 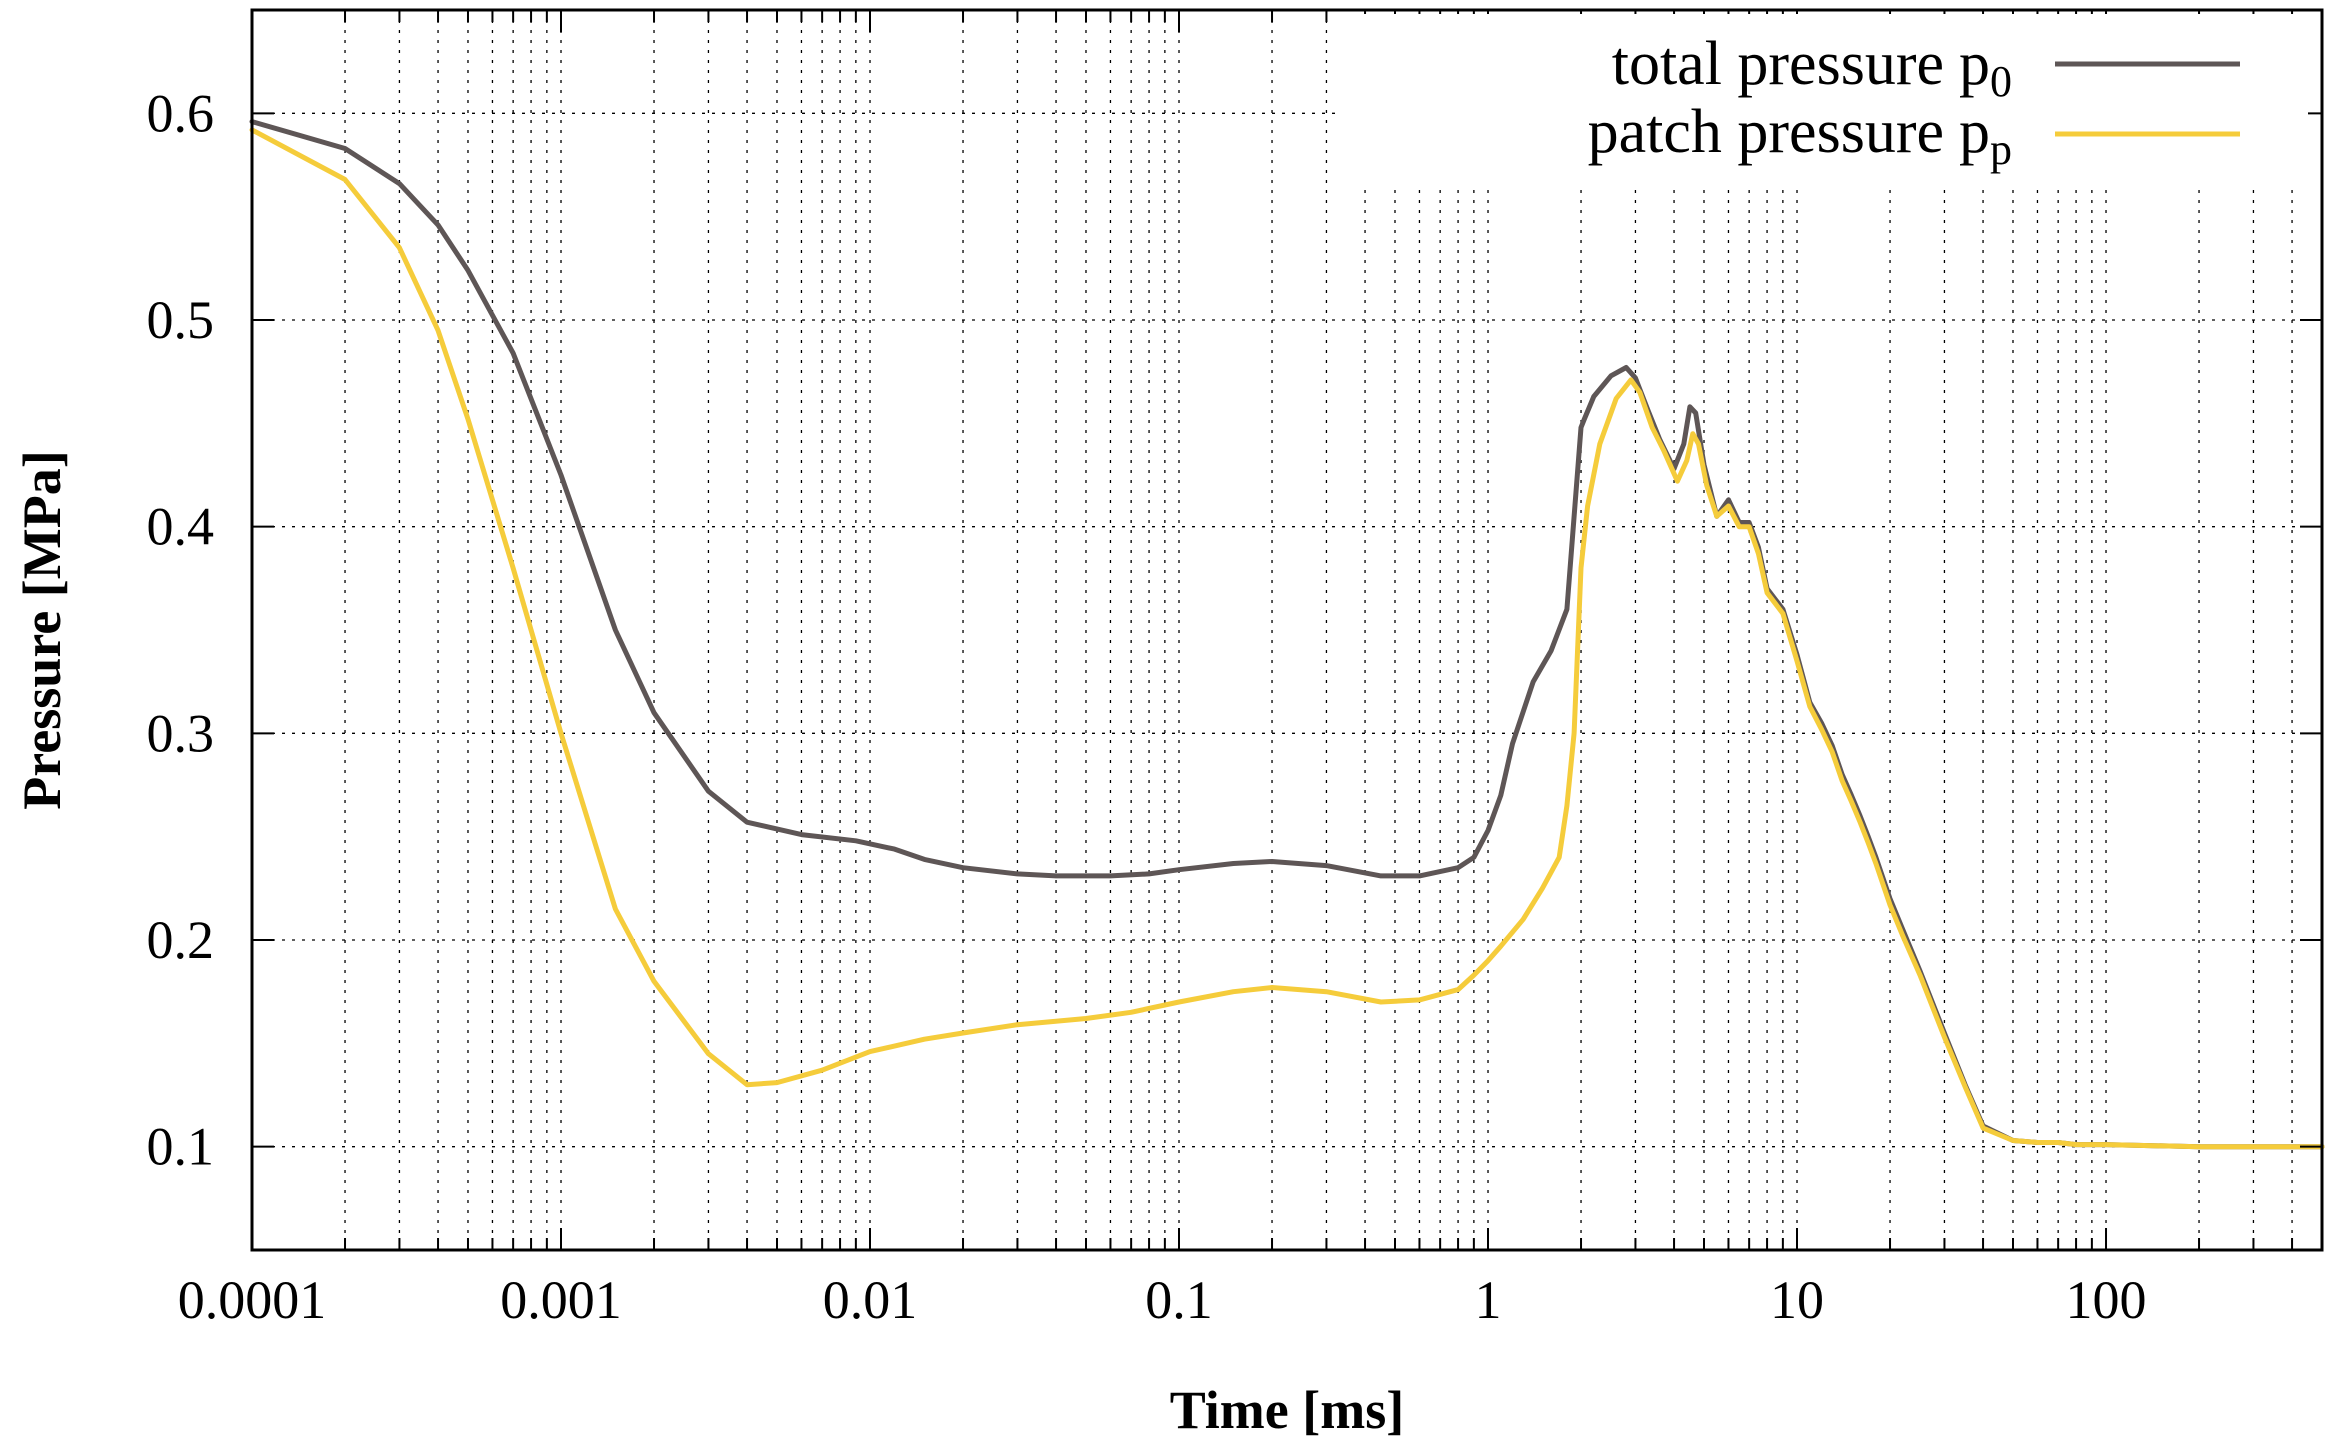 What do you see at coordinates (181, 527) in the screenshot?
I see `y-tick-label: 0.4` at bounding box center [181, 527].